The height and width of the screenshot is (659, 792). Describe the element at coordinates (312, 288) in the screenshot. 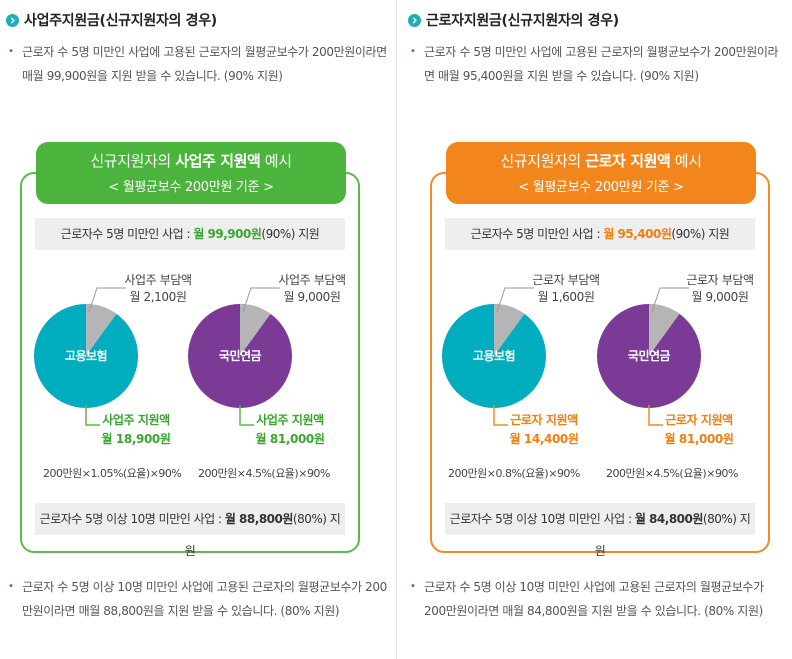

I see `burden-note: 사업주 부담액 월 9,000원` at that location.